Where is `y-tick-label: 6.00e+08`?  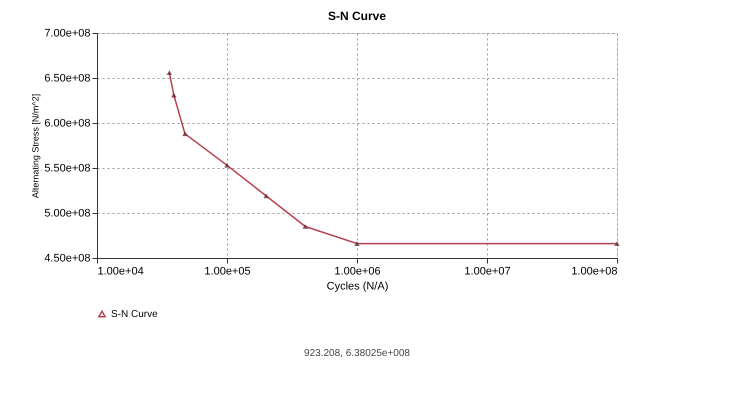 y-tick-label: 6.00e+08 is located at coordinates (67, 124).